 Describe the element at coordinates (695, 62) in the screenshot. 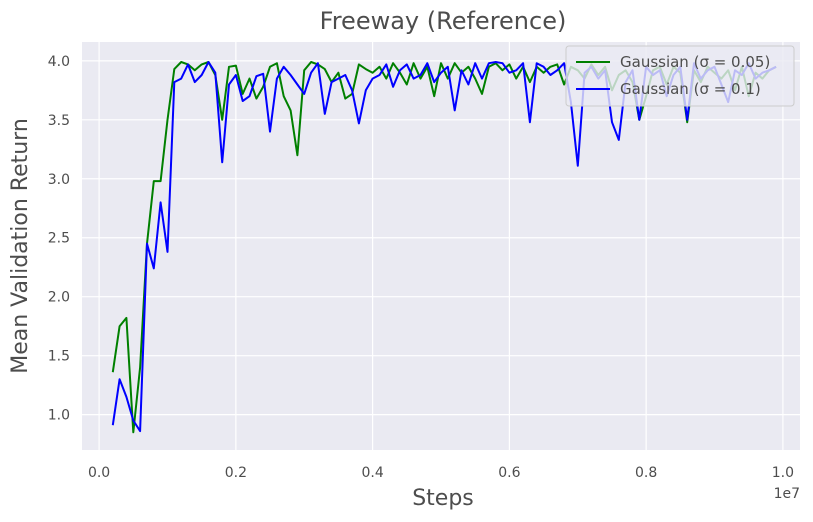

I see `legend-label-series-1: Gaussian (σ = 0.05)` at that location.